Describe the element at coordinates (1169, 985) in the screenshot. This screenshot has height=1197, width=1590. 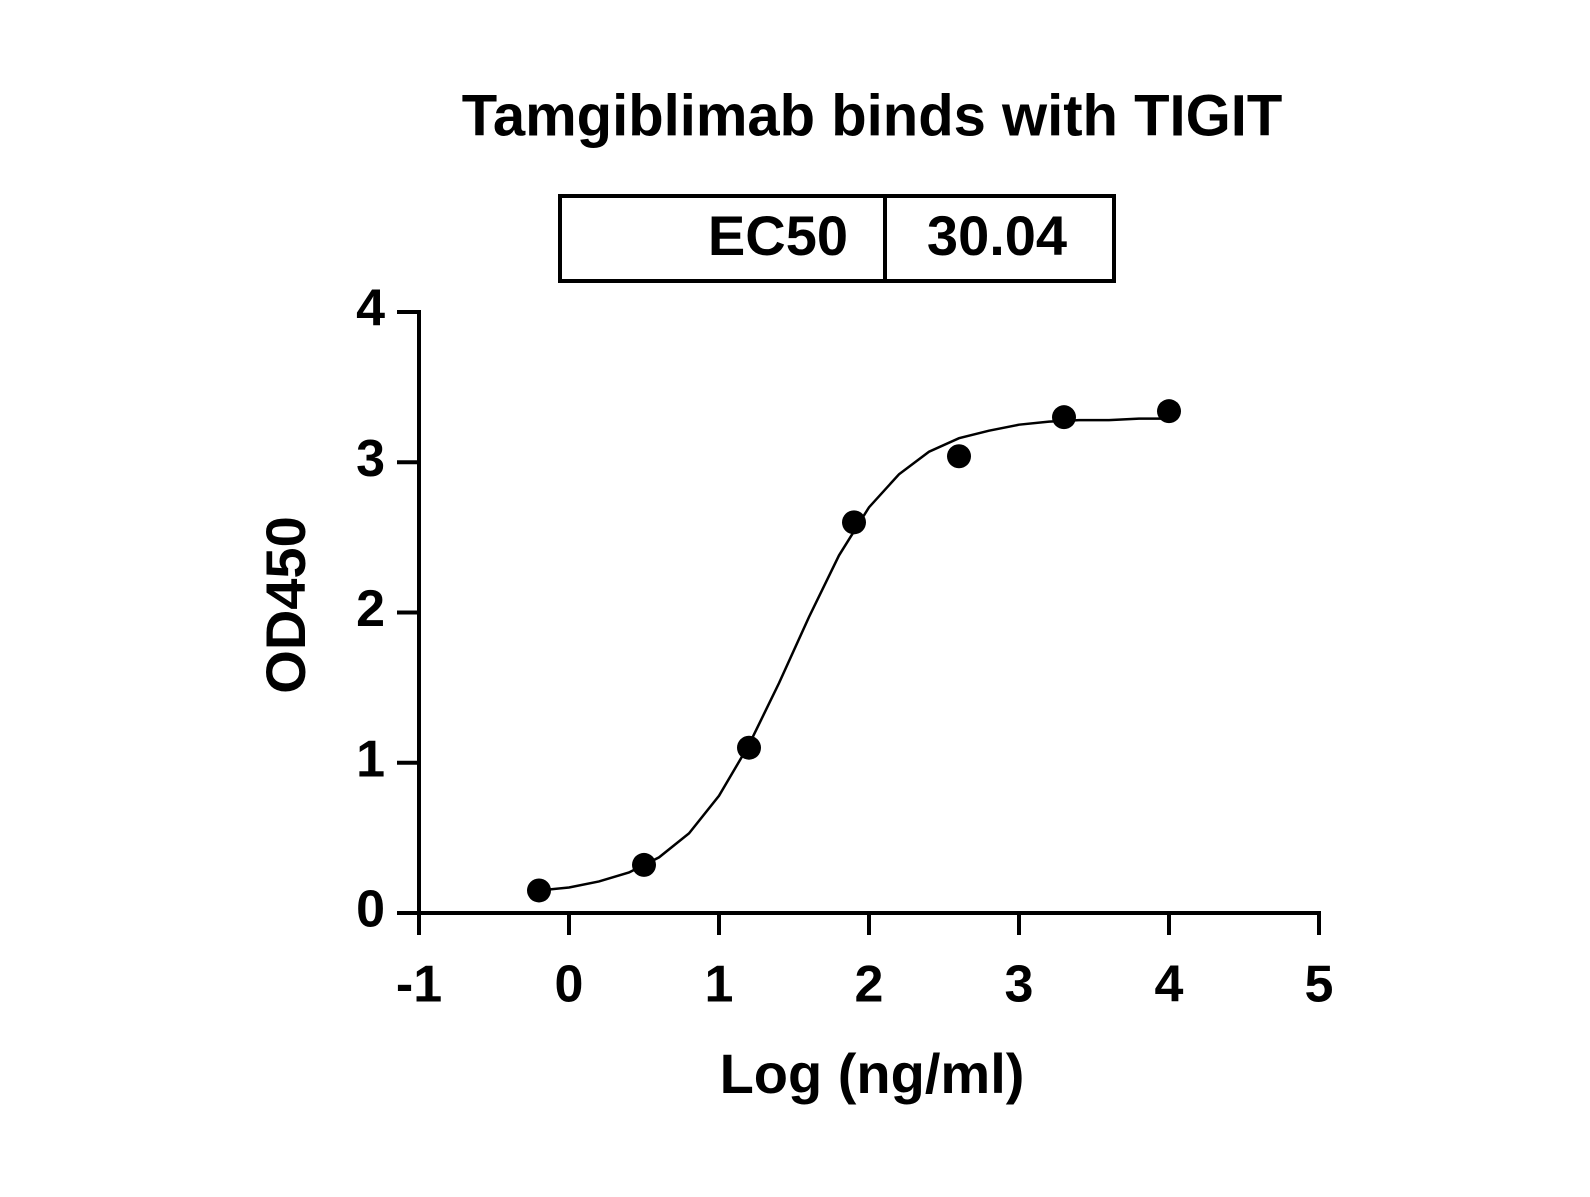
I see `x-tick-label: 4` at that location.